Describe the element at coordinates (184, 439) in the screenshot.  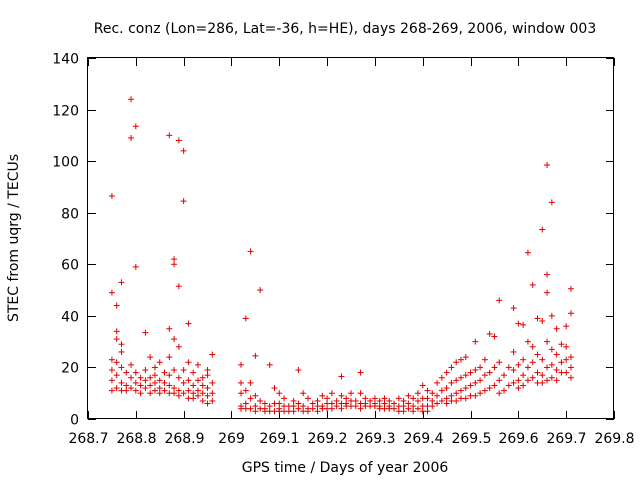
I see `x-tick-label: 268.9` at that location.